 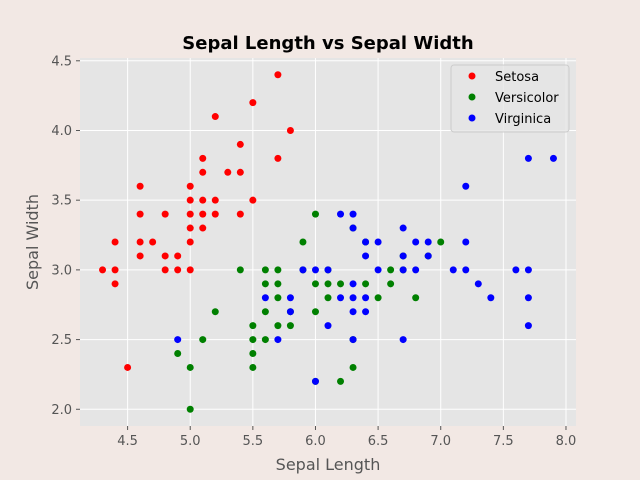 What do you see at coordinates (327, 43) in the screenshot?
I see `chart-title: Sepal Length vs Sepal Width` at bounding box center [327, 43].